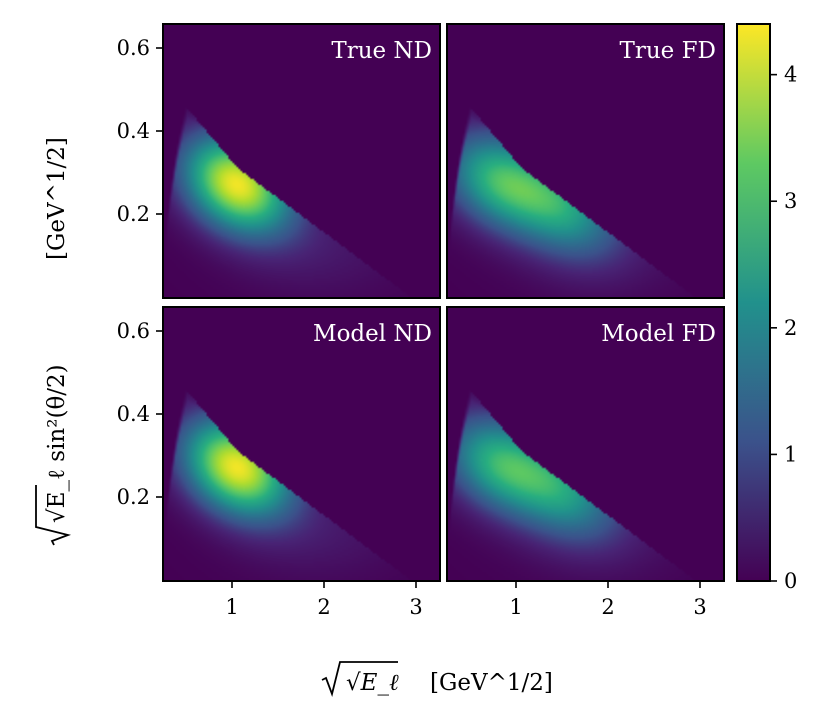 This screenshot has width=832, height=721. What do you see at coordinates (790, 75) in the screenshot?
I see `colorbar-tick-label: 4` at bounding box center [790, 75].